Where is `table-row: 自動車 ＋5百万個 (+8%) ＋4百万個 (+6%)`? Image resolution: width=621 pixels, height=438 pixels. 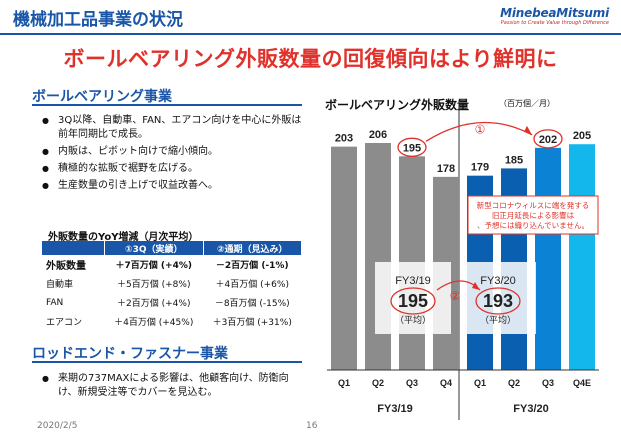 table-row: 自動車 ＋5百万個 (+8%) ＋4百万個 (+6%) is located at coordinates (172, 283).